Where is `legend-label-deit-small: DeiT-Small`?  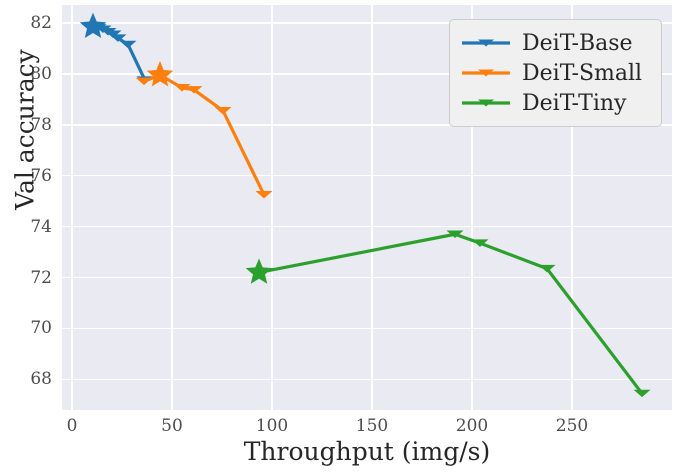 legend-label-deit-small: DeiT-Small is located at coordinates (582, 73).